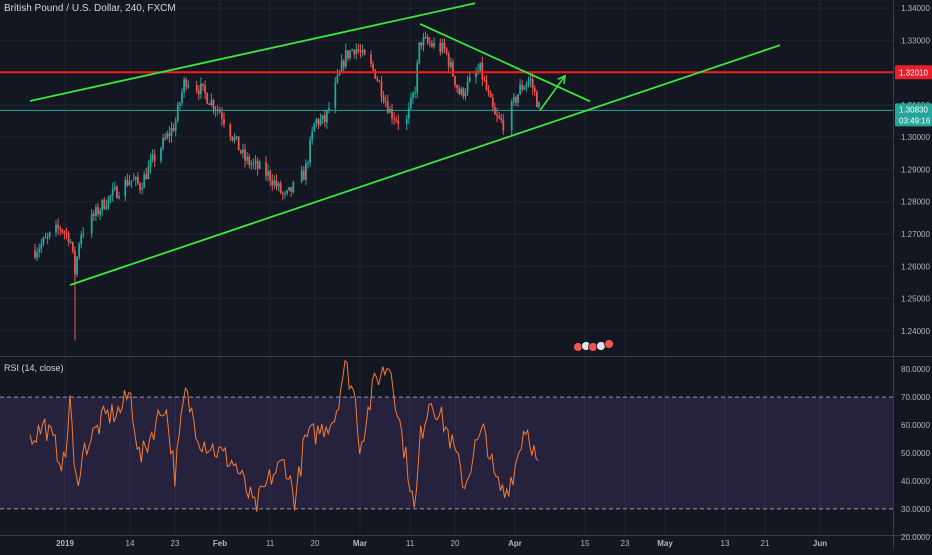  Describe the element at coordinates (578, 347) in the screenshot. I see `event-flag-icon` at that location.